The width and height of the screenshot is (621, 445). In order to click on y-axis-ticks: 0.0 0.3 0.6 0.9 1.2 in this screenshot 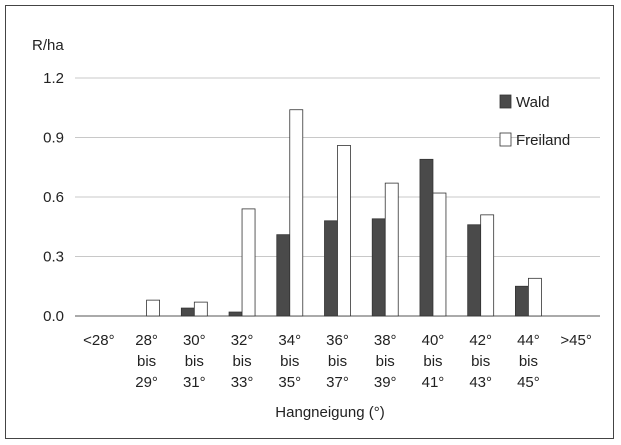, I will do `click(53, 197)`.